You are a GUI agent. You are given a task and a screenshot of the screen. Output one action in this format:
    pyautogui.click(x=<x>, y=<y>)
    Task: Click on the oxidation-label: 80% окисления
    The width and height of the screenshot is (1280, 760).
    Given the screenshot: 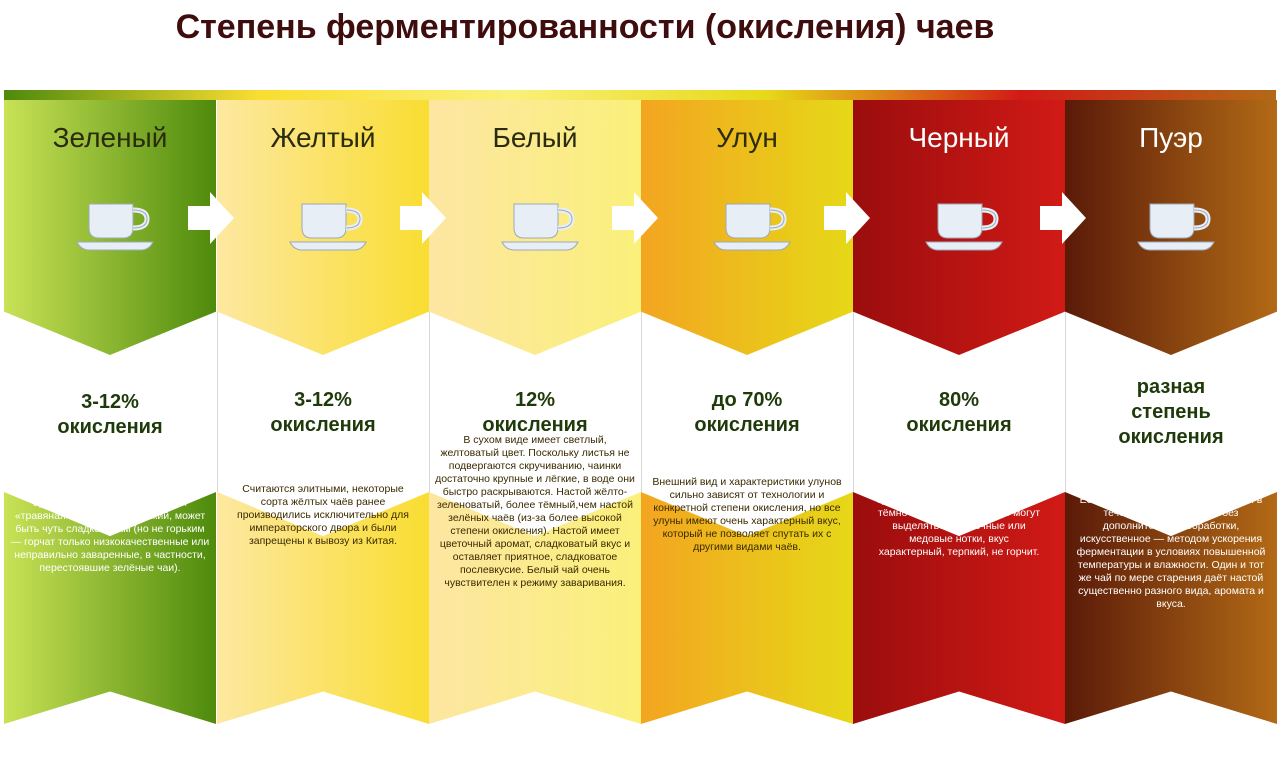 What is the action you would take?
    pyautogui.click(x=959, y=412)
    